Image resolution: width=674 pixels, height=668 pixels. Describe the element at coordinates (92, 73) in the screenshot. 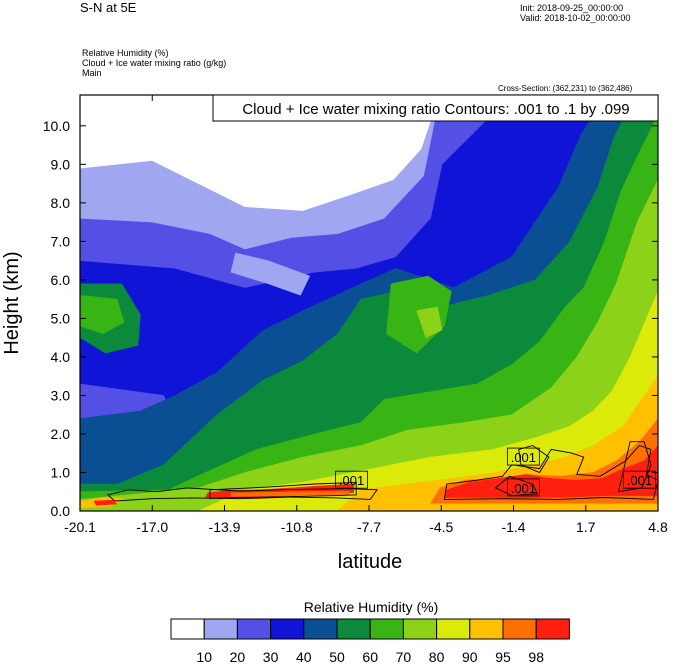

I see `field-main: Main` at that location.